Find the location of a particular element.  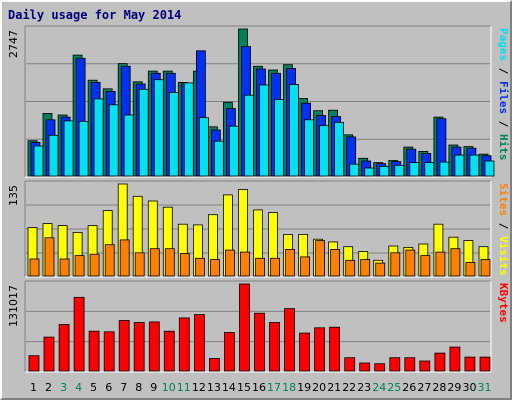

legends: Pages / Files / Hits Sites / Visits KBytes is located at coordinates (503, 175).